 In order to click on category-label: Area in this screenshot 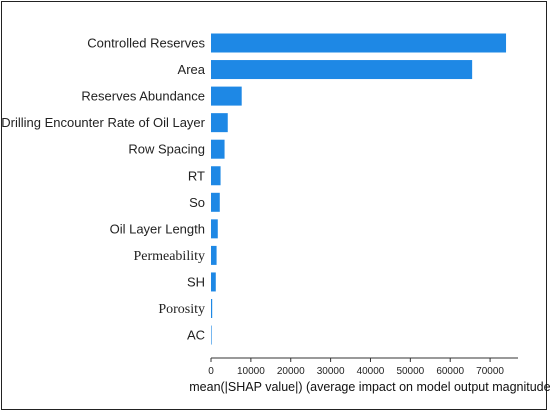, I will do `click(192, 69)`.